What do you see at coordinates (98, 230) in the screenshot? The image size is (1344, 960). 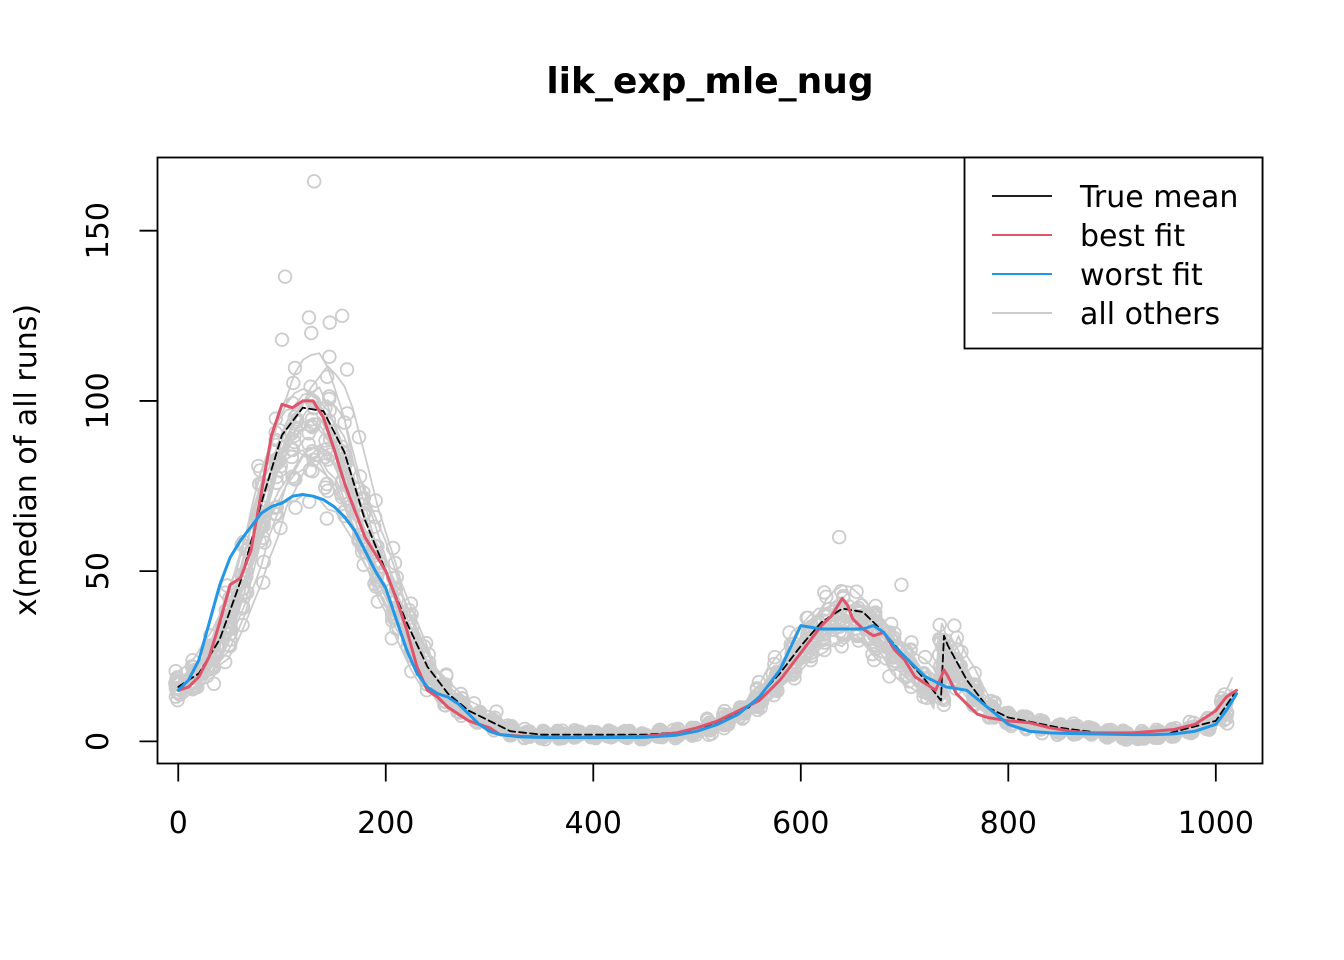 I see `y-tick-label: 150` at bounding box center [98, 230].